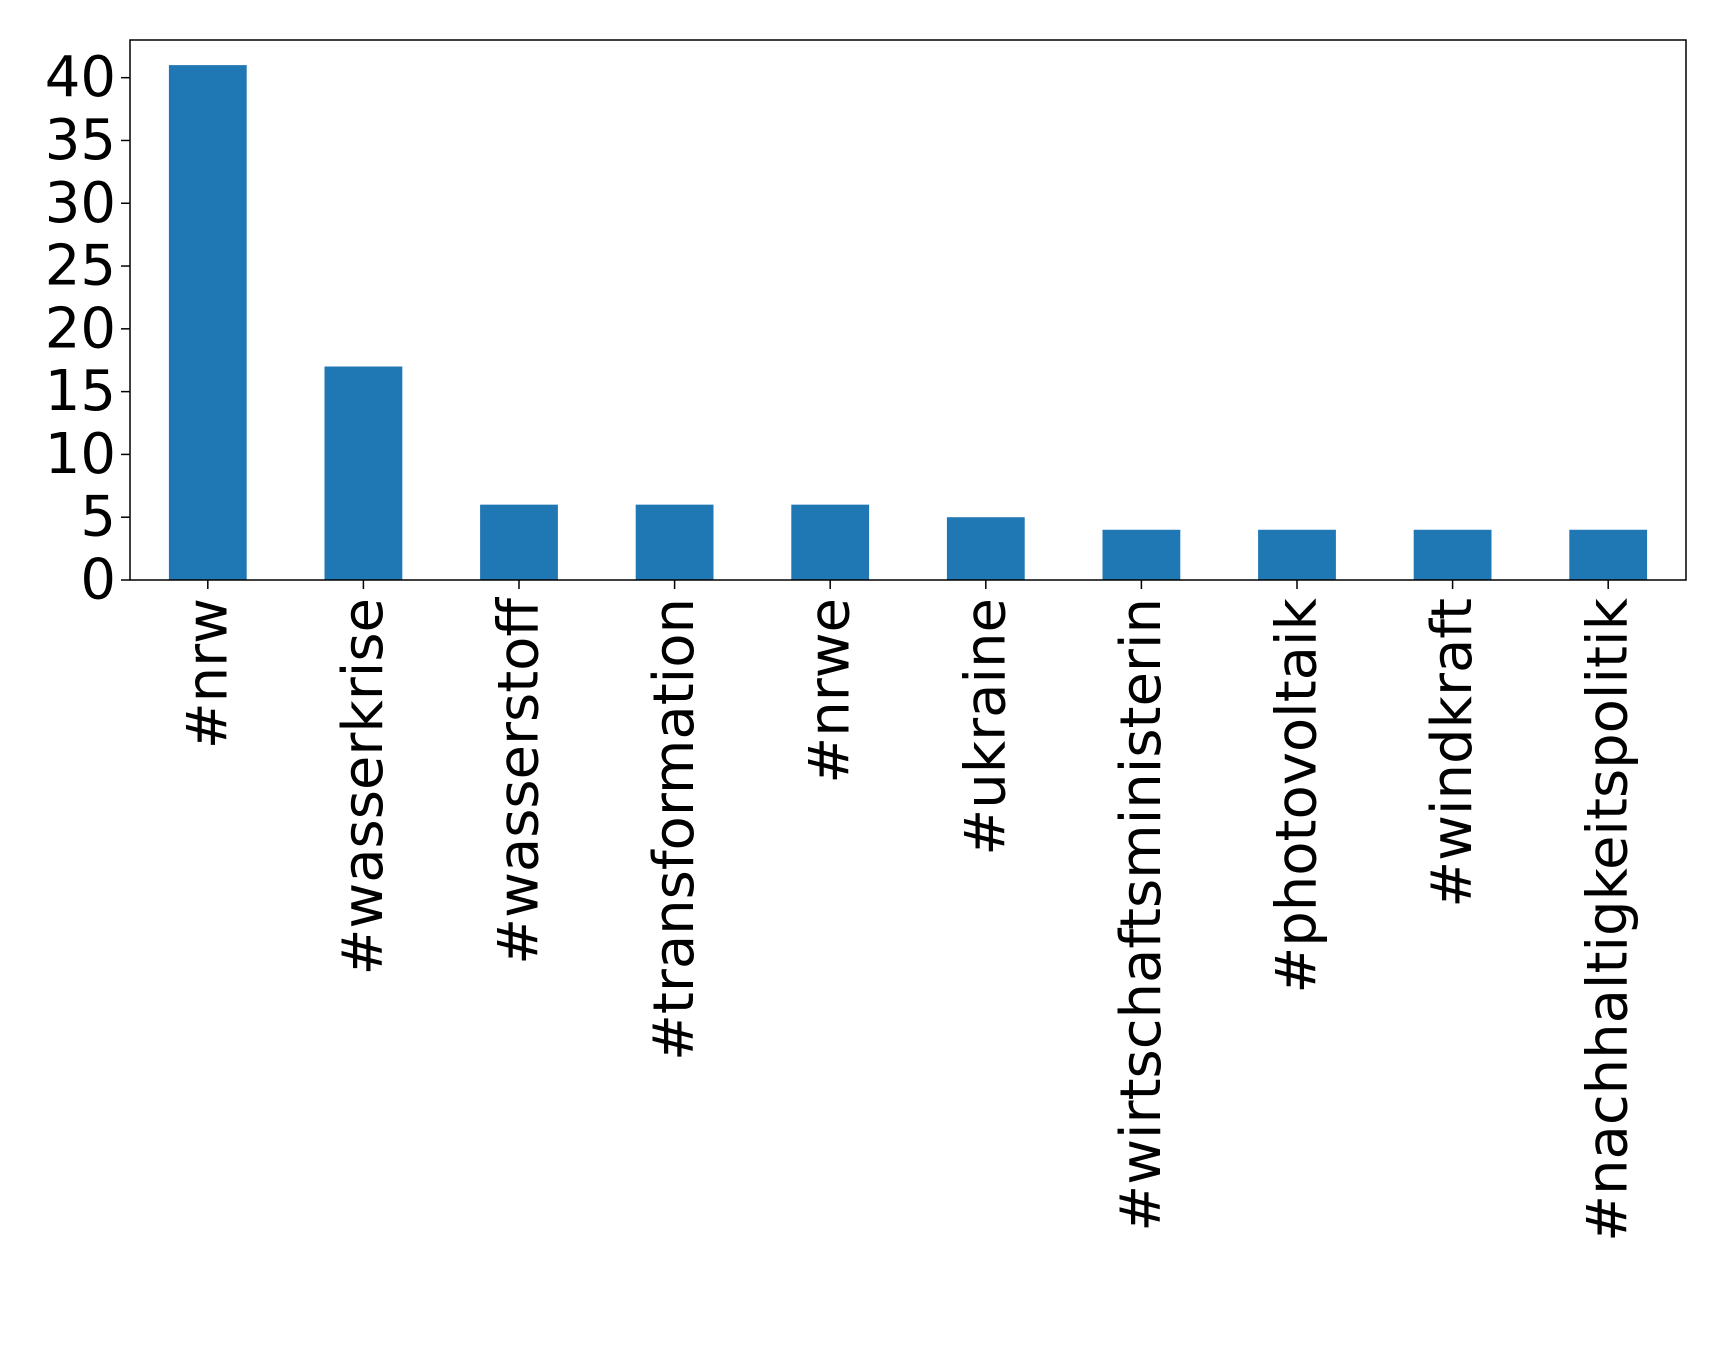  What do you see at coordinates (80, 328) in the screenshot?
I see `y-tick-label: 20` at bounding box center [80, 328].